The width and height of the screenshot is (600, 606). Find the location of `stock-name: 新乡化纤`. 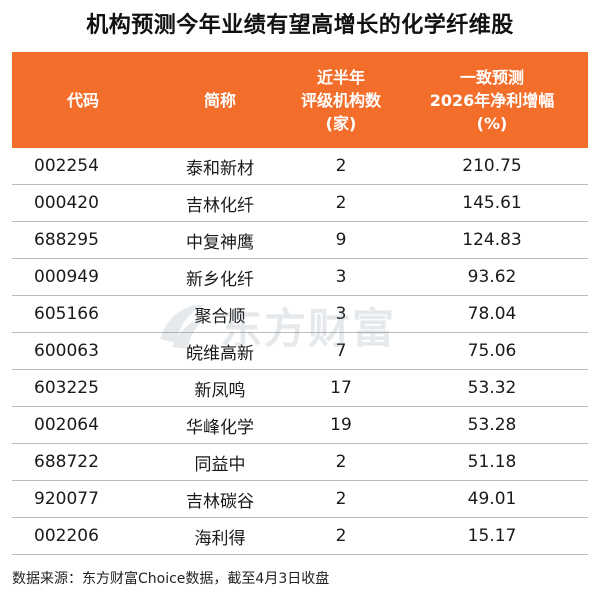

stock-name: 新乡化纤 is located at coordinates (220, 279).